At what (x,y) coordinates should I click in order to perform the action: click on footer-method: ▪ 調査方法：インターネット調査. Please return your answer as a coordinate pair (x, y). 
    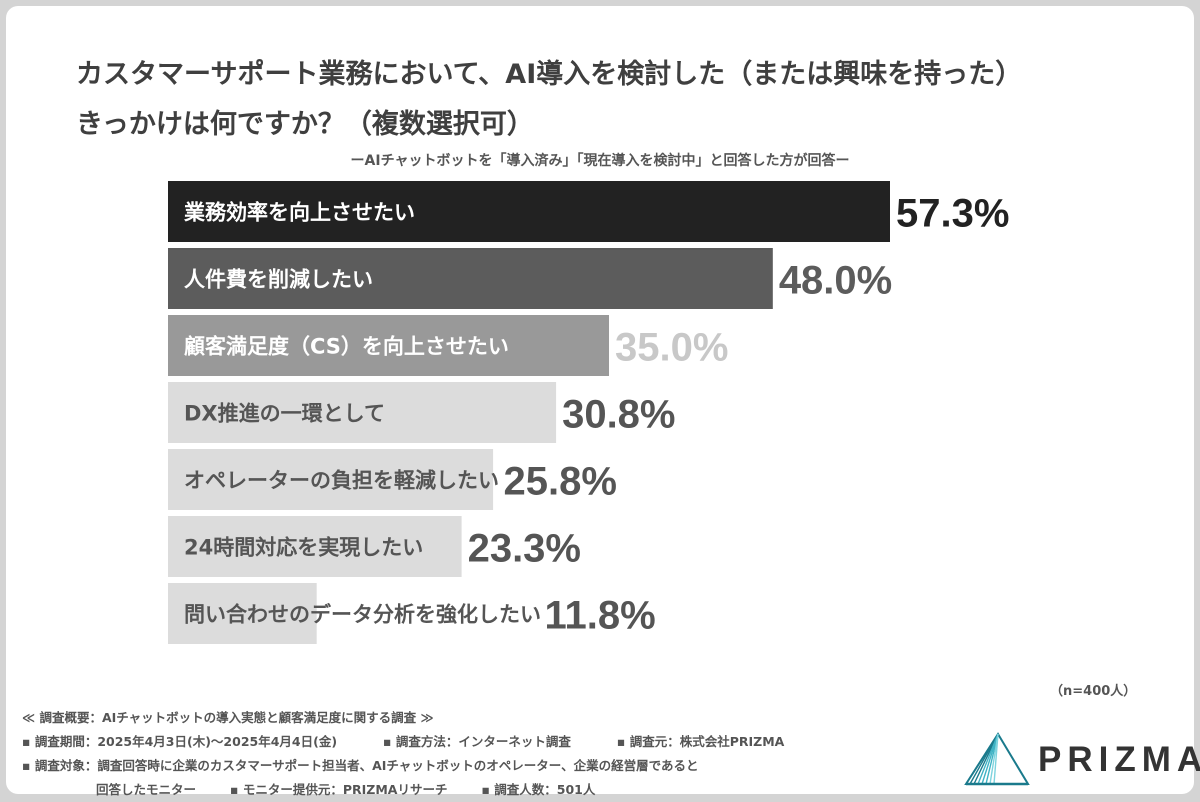
    Looking at the image, I should click on (477, 741).